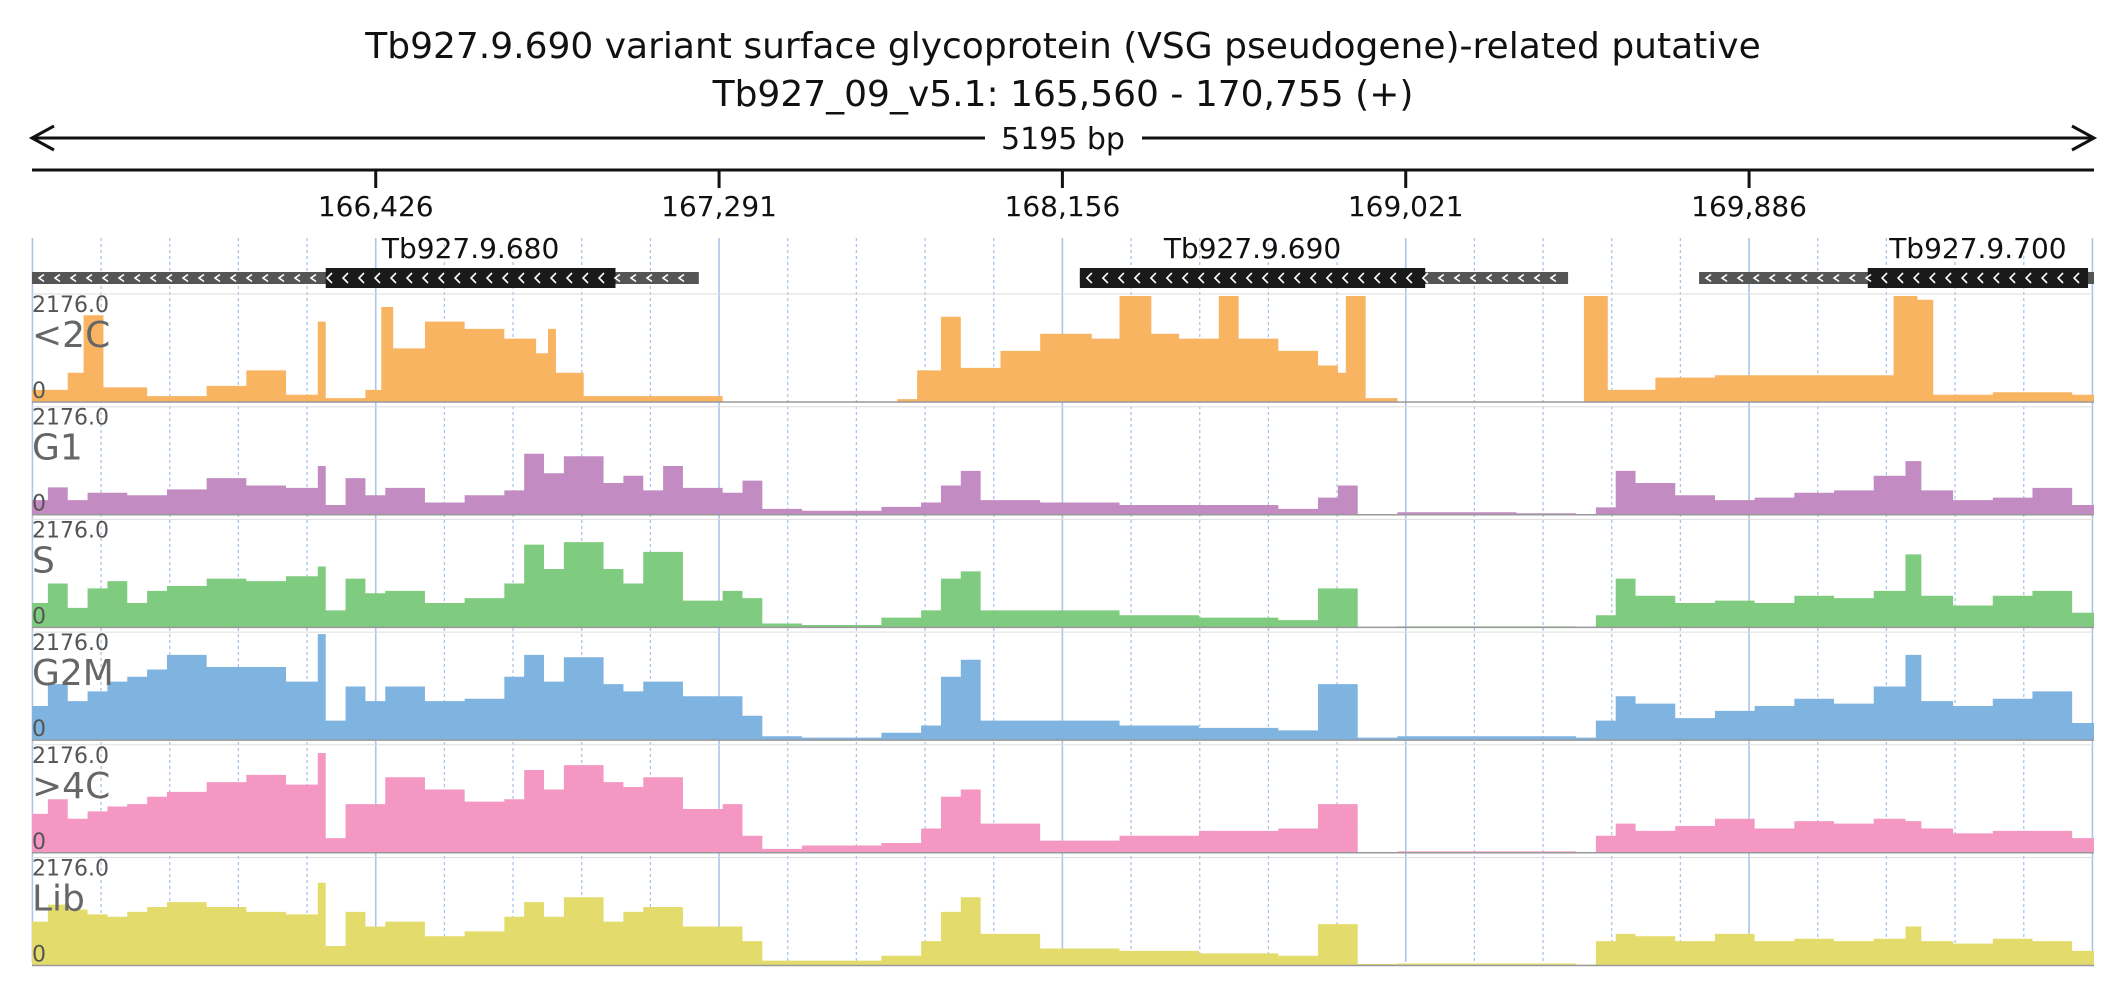 This screenshot has height=1000, width=2126. Describe the element at coordinates (365, 260) in the screenshot. I see `gene-feature: Tb927.9.680` at that location.